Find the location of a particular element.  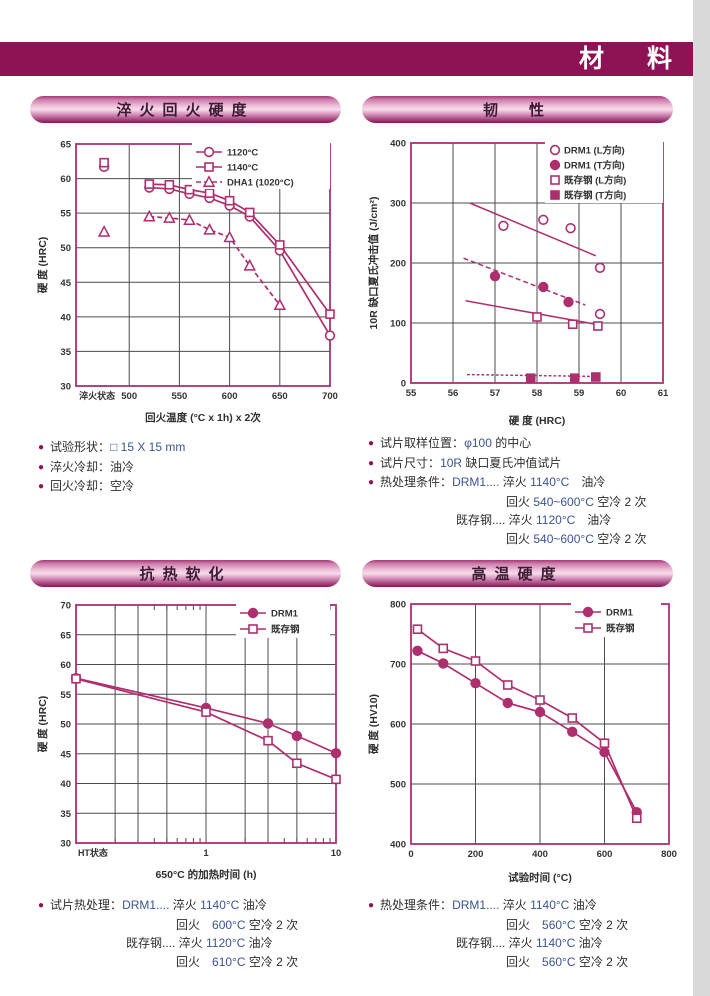

section-header-heat-softening: 抗热软化 is located at coordinates (185, 573).